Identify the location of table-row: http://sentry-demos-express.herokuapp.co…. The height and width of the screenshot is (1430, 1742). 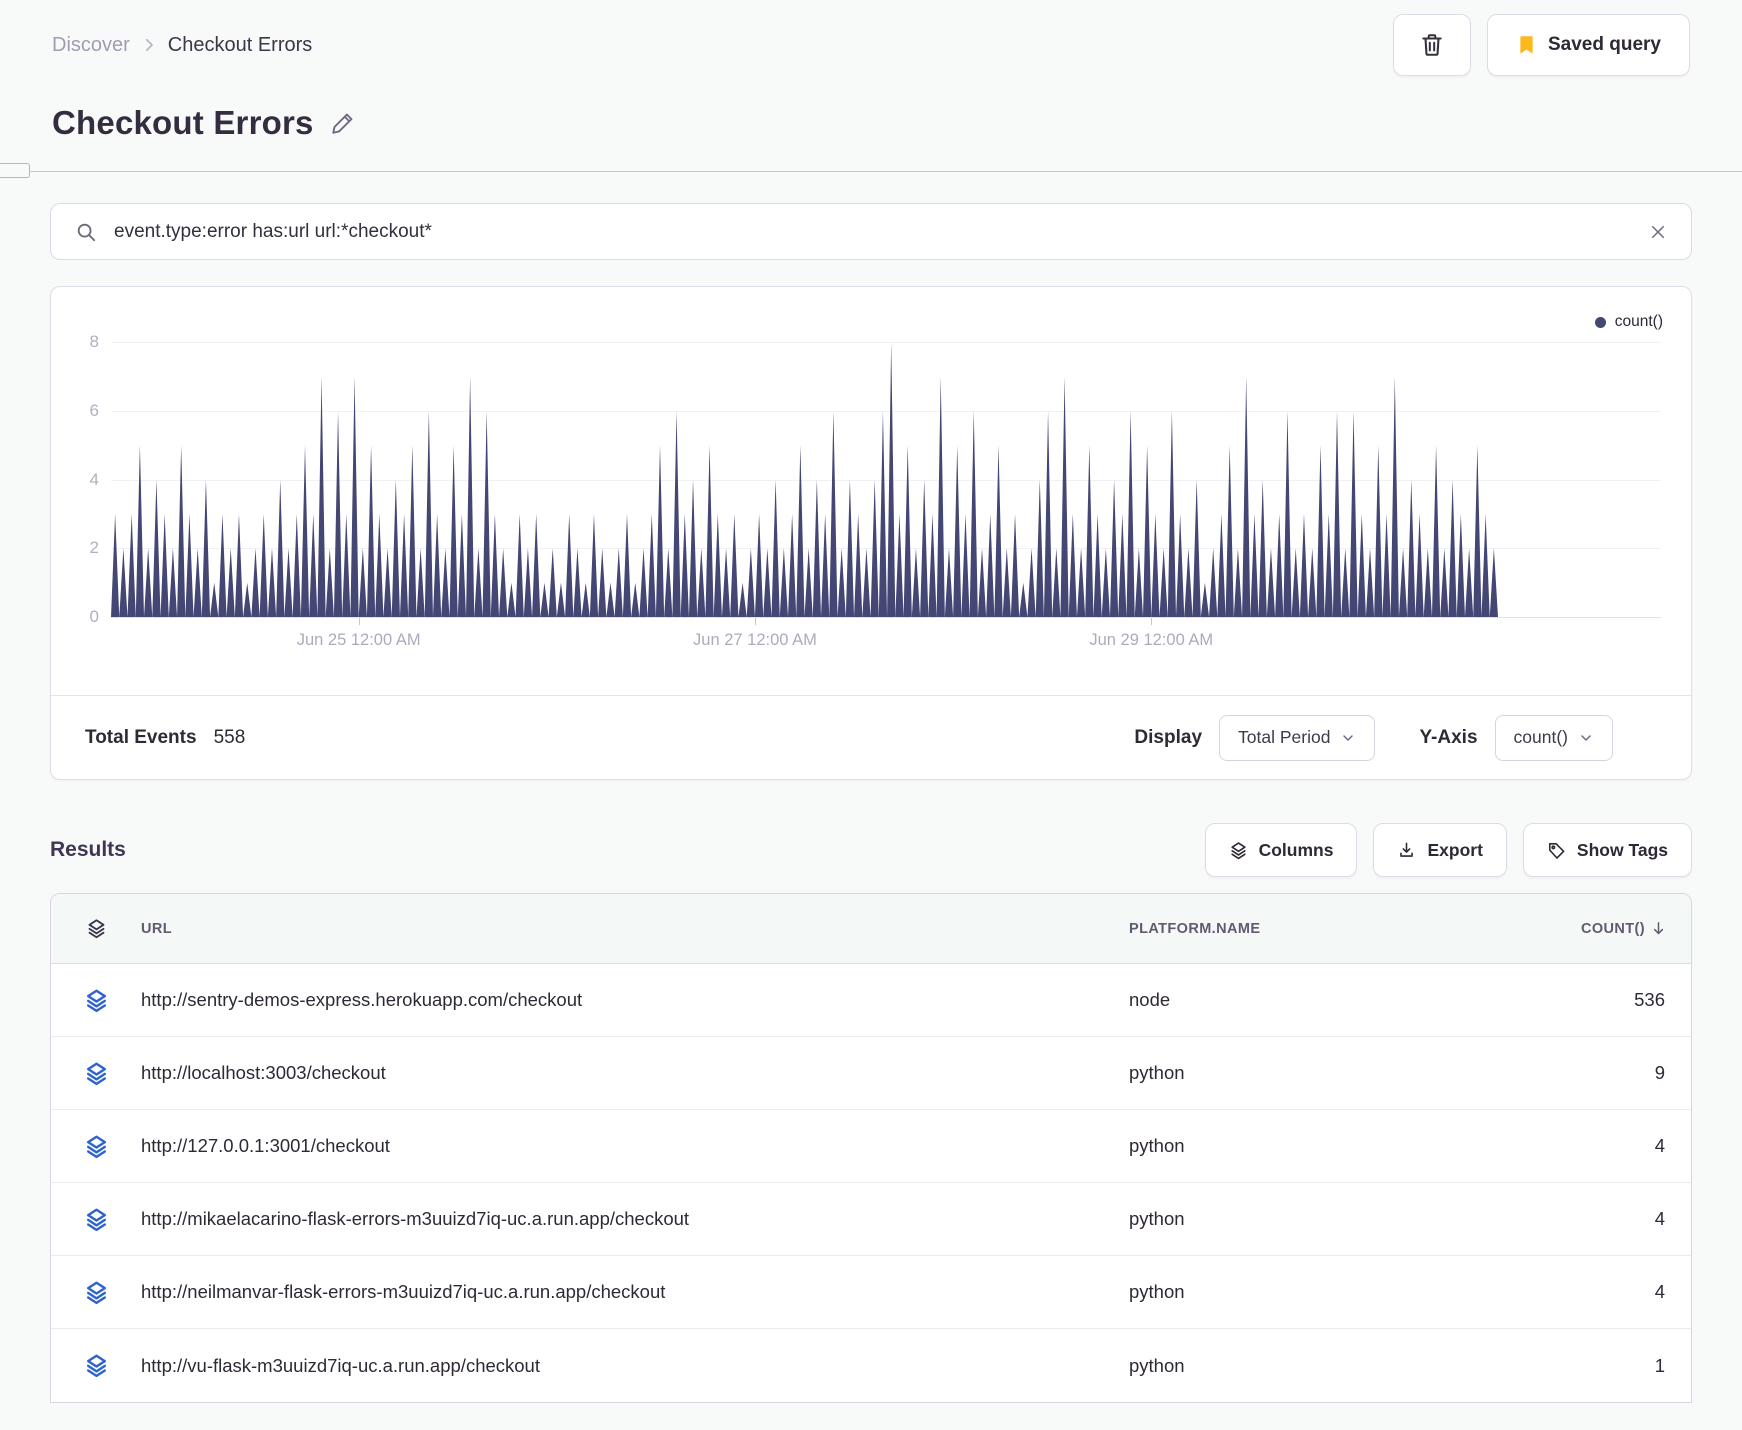
(871, 1000).